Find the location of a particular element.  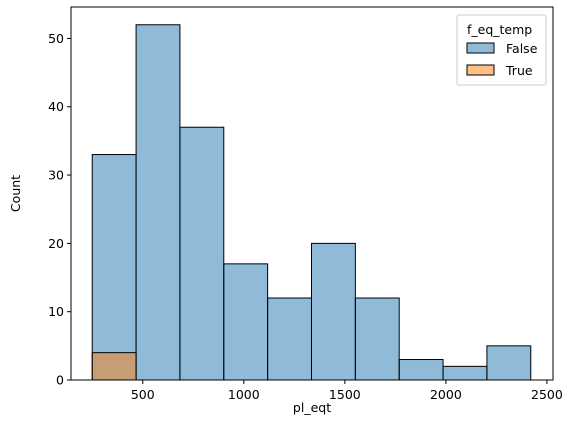

x-tick-label-2000: 2000 is located at coordinates (446, 394).